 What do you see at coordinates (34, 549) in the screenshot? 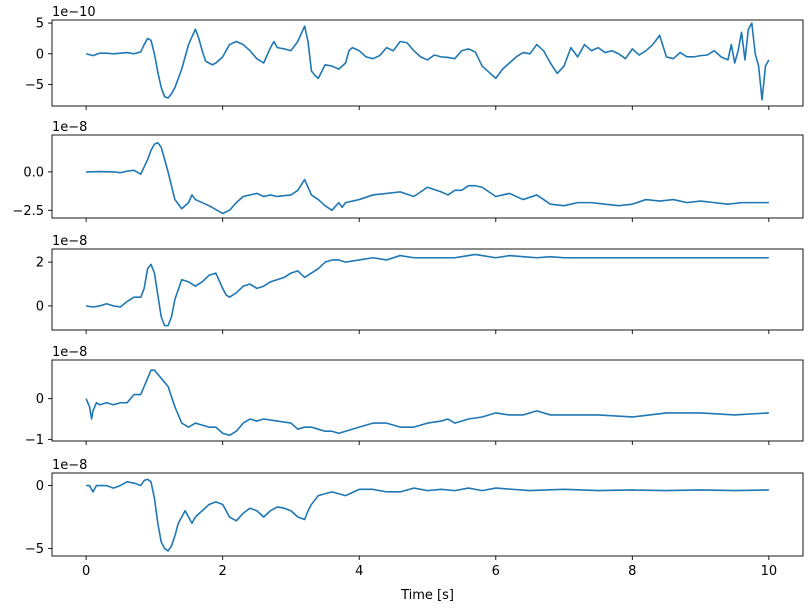
I see `y-tick-label-5-1: −5` at bounding box center [34, 549].